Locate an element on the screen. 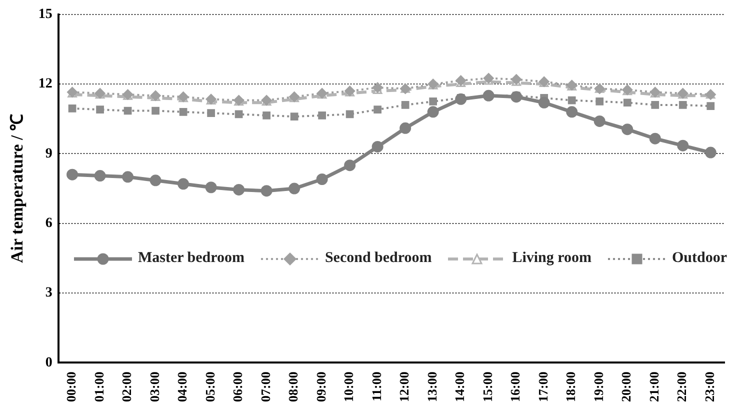 This screenshot has height=407, width=731. x-tick-label: 04:00 is located at coordinates (182, 387).